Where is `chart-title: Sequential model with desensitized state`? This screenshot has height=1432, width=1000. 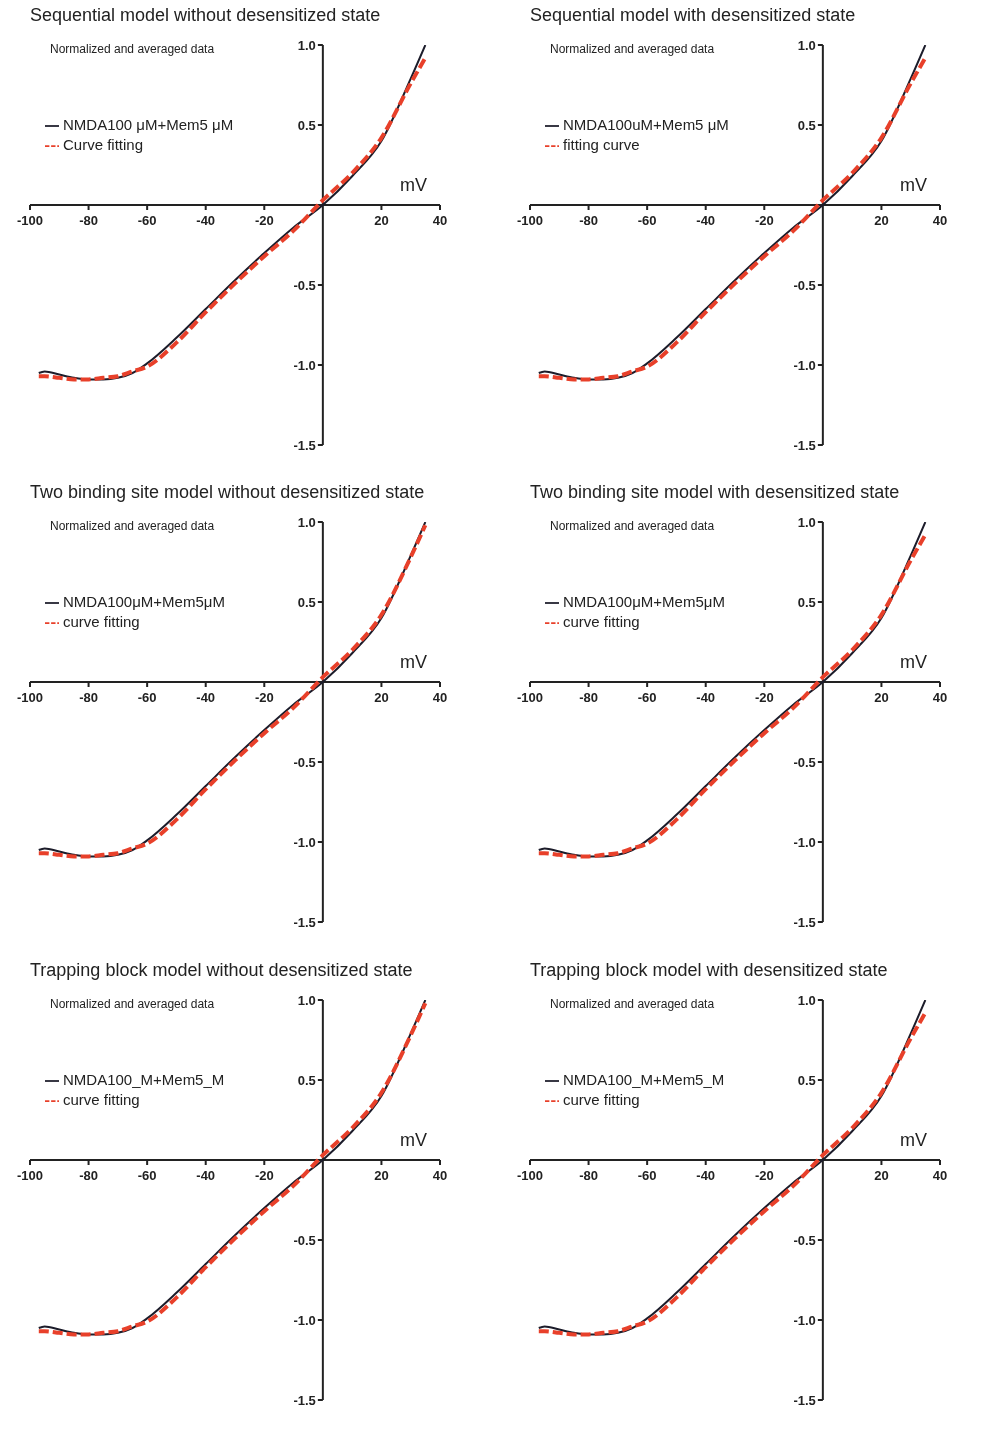
chart-title: Sequential model with desensitized state is located at coordinates (693, 15).